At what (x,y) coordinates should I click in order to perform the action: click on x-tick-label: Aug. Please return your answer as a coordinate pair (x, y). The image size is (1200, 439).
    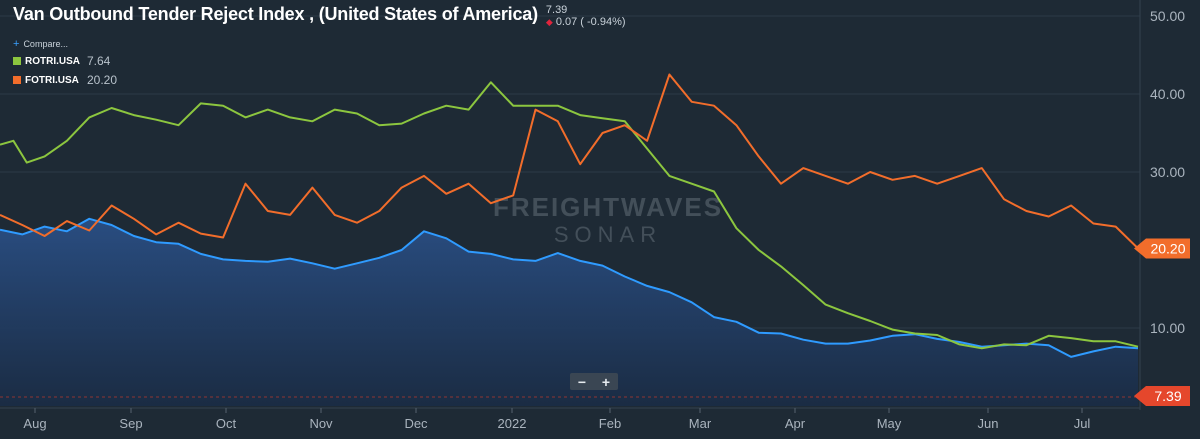
    Looking at the image, I should click on (34, 423).